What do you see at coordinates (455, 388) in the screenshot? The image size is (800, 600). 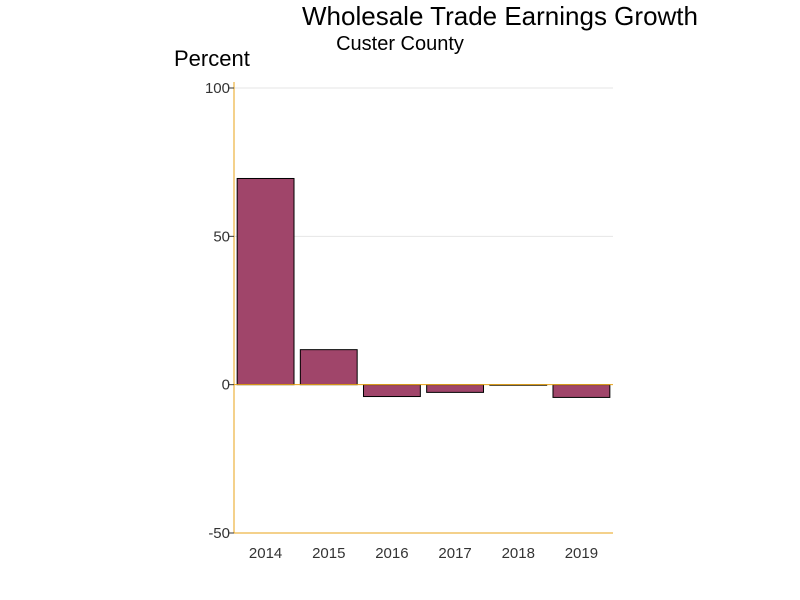 I see `bar-2017` at bounding box center [455, 388].